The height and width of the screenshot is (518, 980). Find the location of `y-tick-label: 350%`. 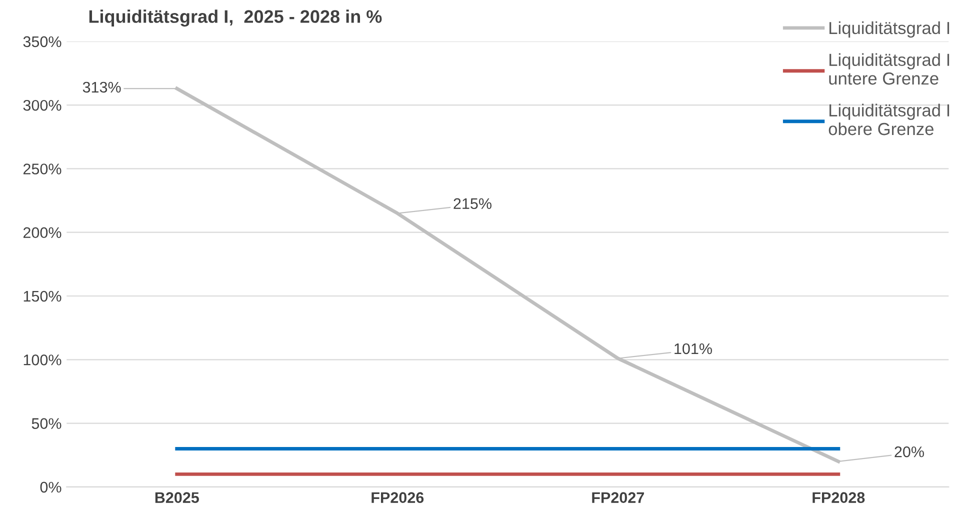

y-tick-label: 350% is located at coordinates (42, 42).